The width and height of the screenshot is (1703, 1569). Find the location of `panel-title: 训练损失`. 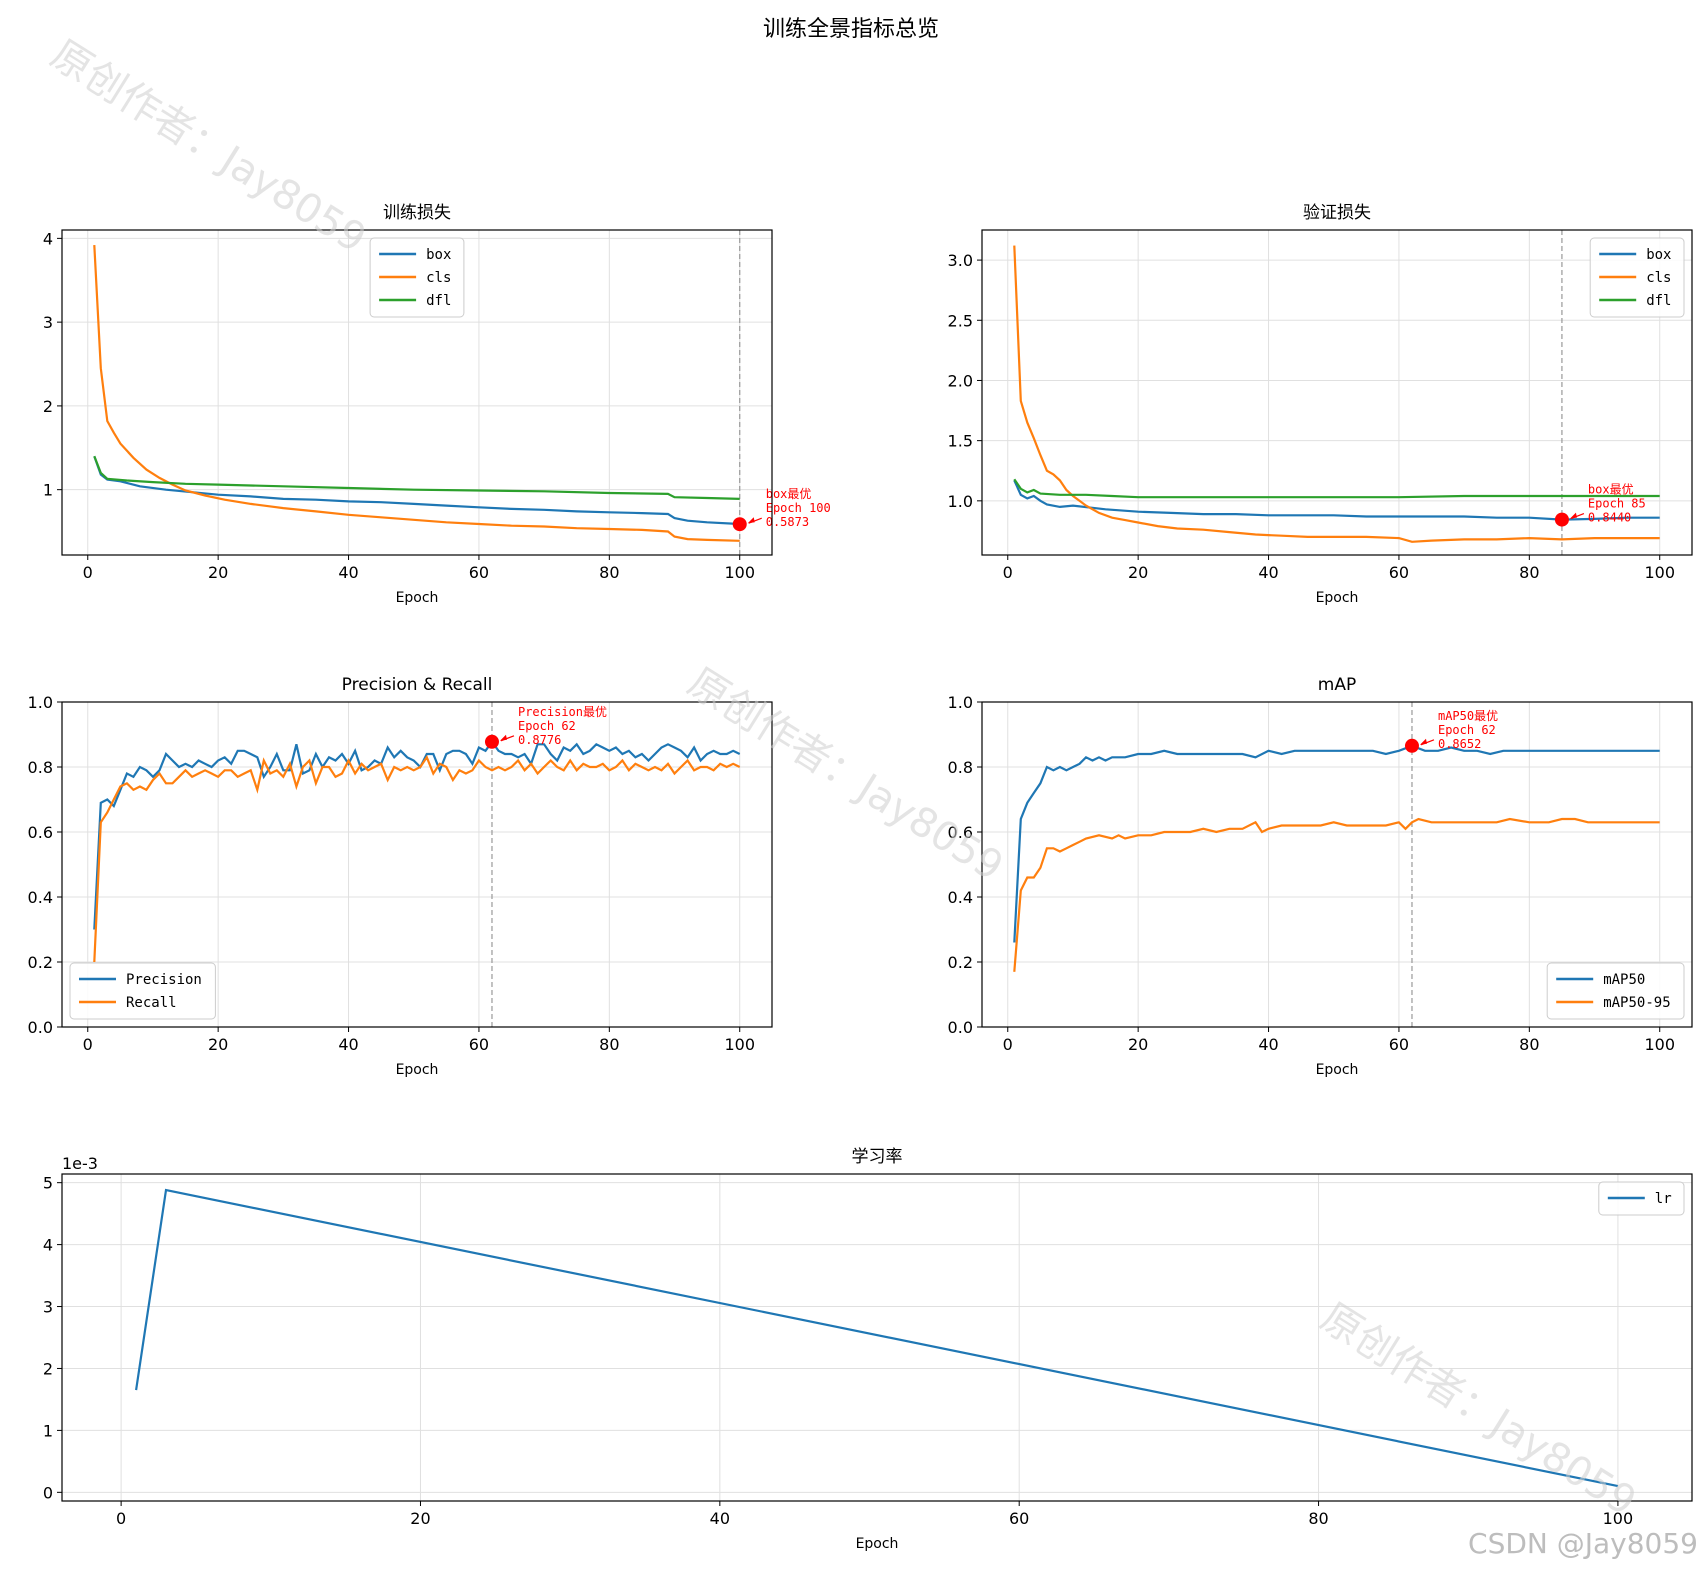

panel-title: 训练损失 is located at coordinates (417, 213).